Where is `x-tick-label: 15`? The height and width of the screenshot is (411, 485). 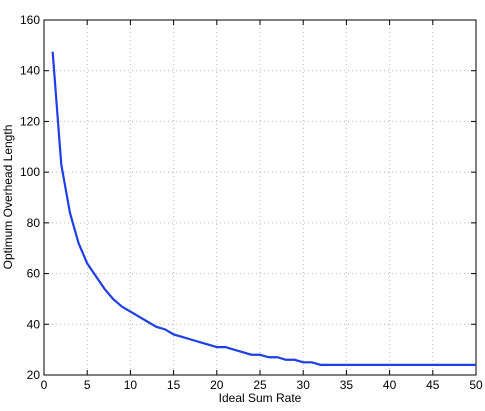
x-tick-label: 15 is located at coordinates (174, 385).